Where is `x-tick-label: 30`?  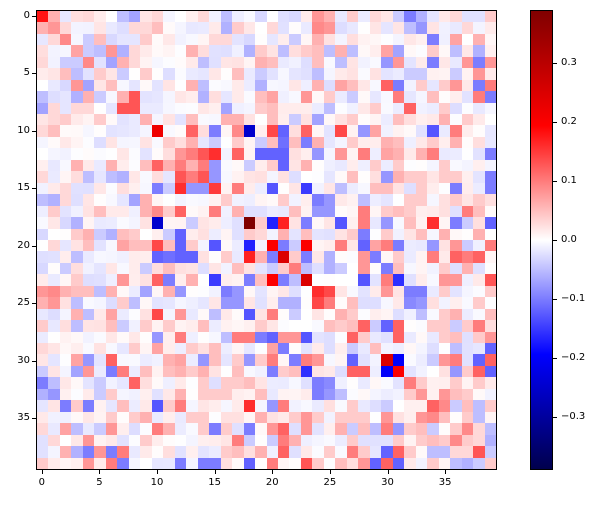 x-tick-label: 30 is located at coordinates (387, 482).